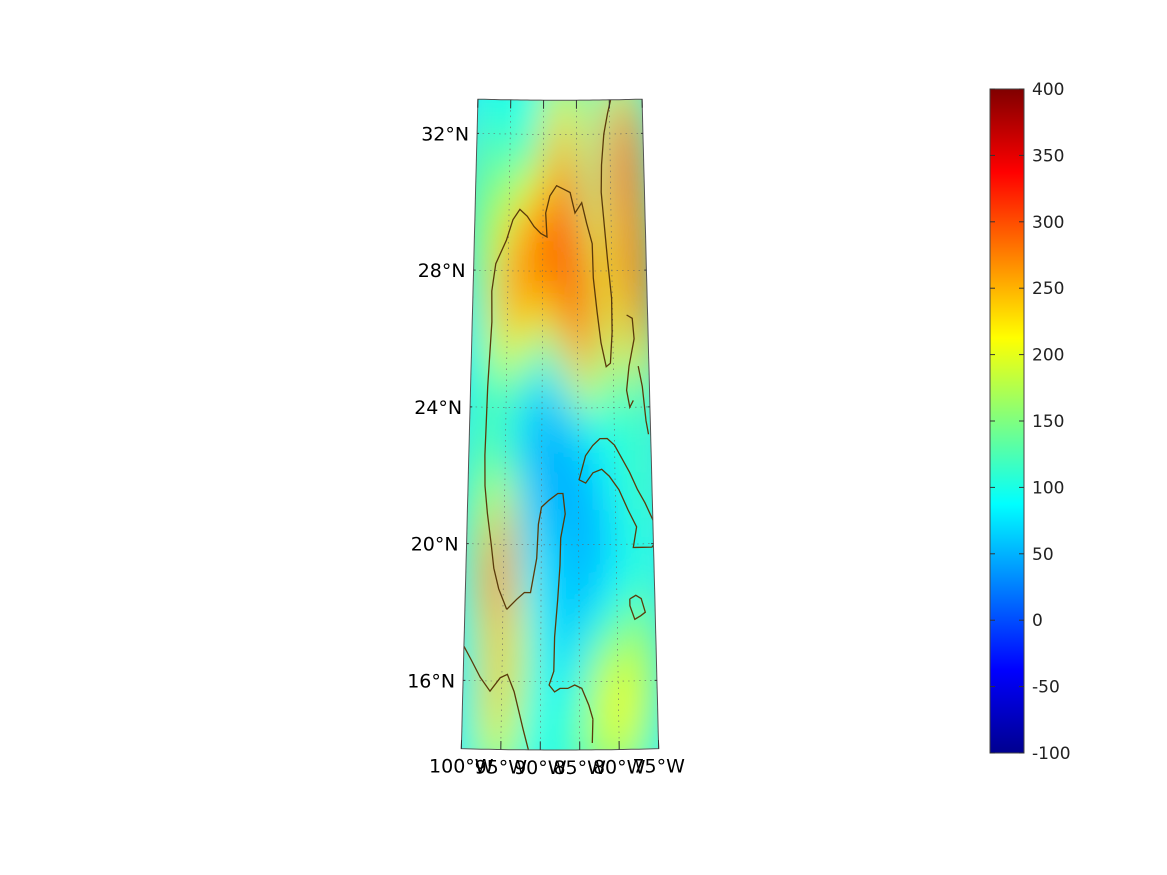 The width and height of the screenshot is (1167, 875). Describe the element at coordinates (557, 767) in the screenshot. I see `longitude-labels: 100°W95°W90°W85°W80°W75°W` at that location.